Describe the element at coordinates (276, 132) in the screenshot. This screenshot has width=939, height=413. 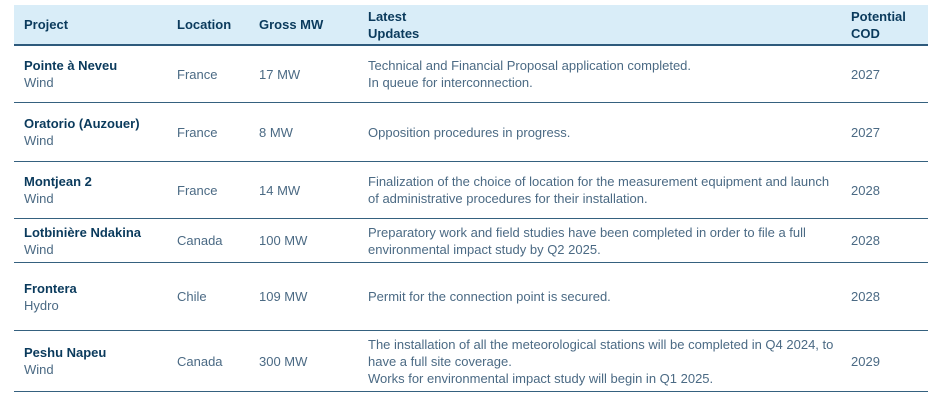
I see `project-gross-mw: 8 MW` at that location.